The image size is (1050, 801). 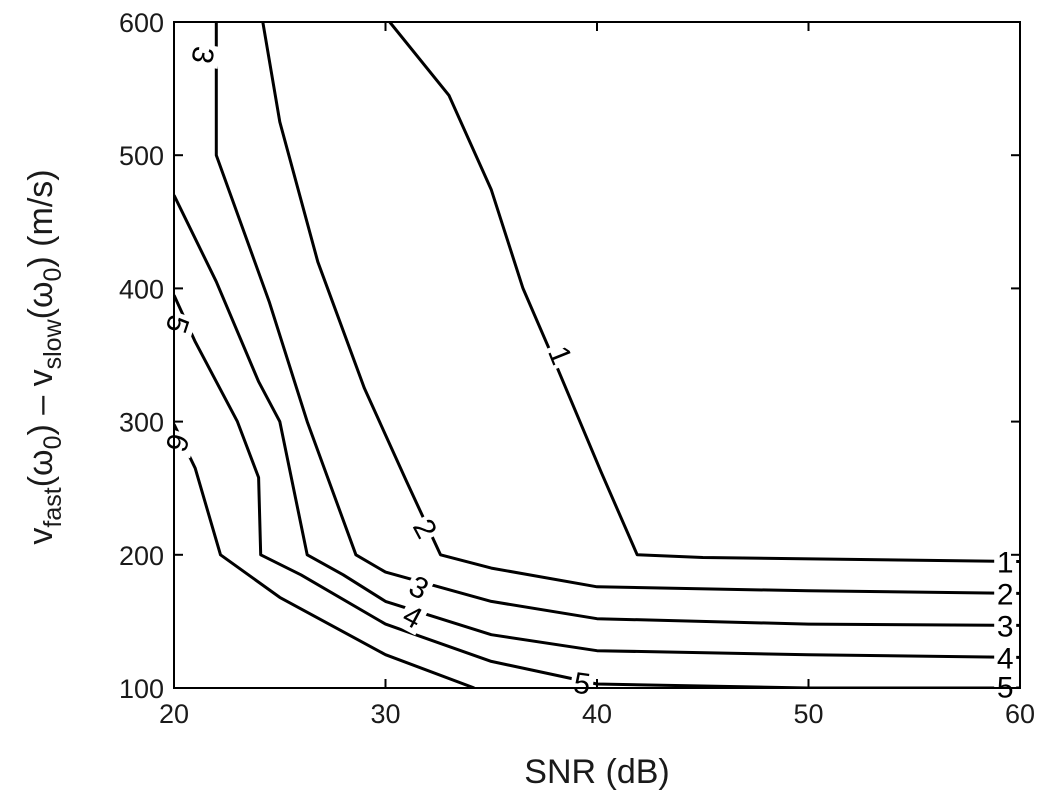 I want to click on svg-text: 4, so click(x=1005, y=658).